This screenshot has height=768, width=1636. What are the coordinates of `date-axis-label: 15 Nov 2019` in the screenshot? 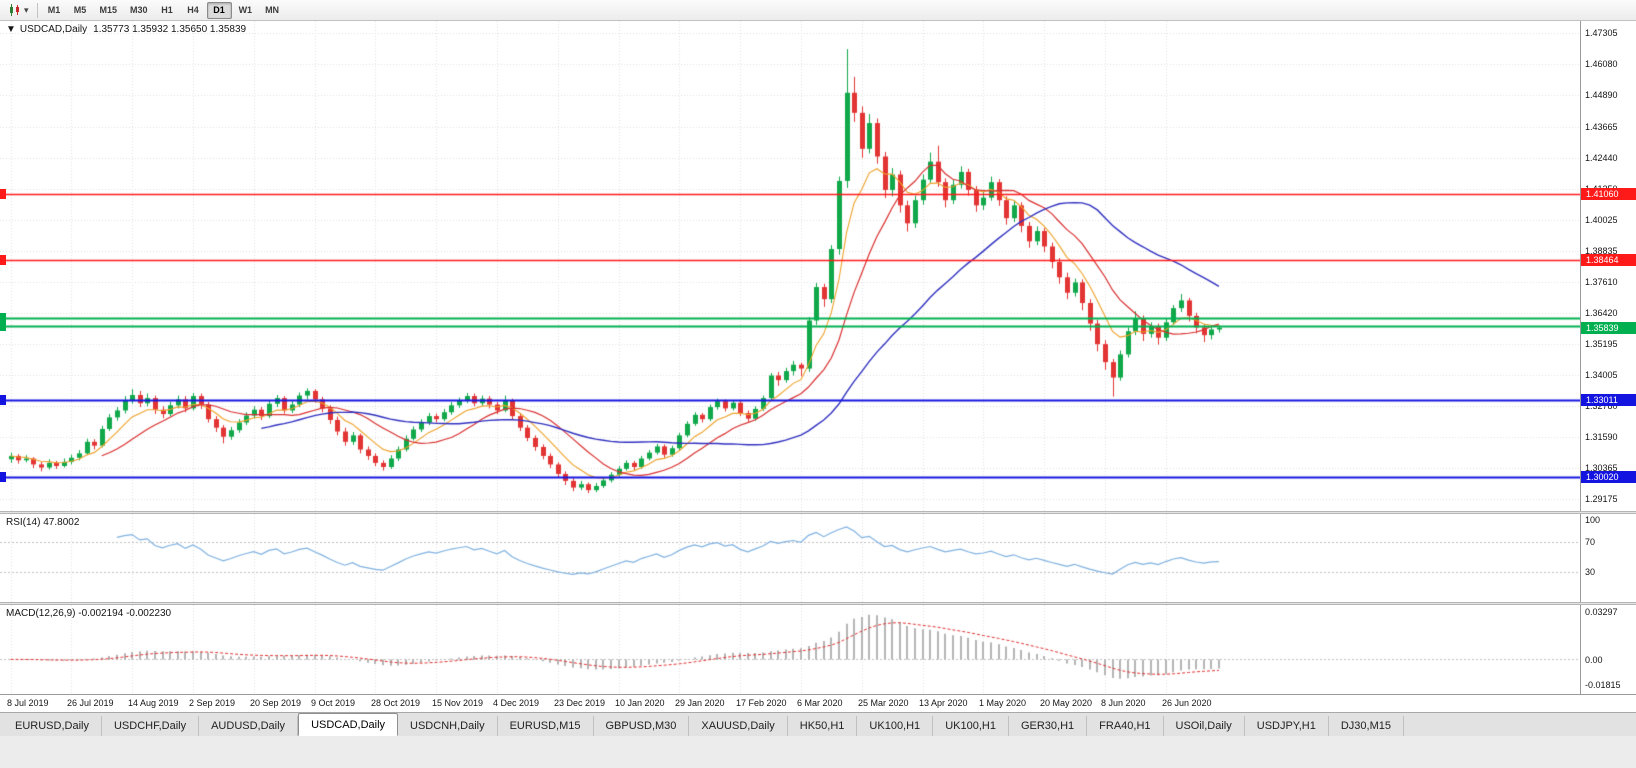 It's located at (458, 703).